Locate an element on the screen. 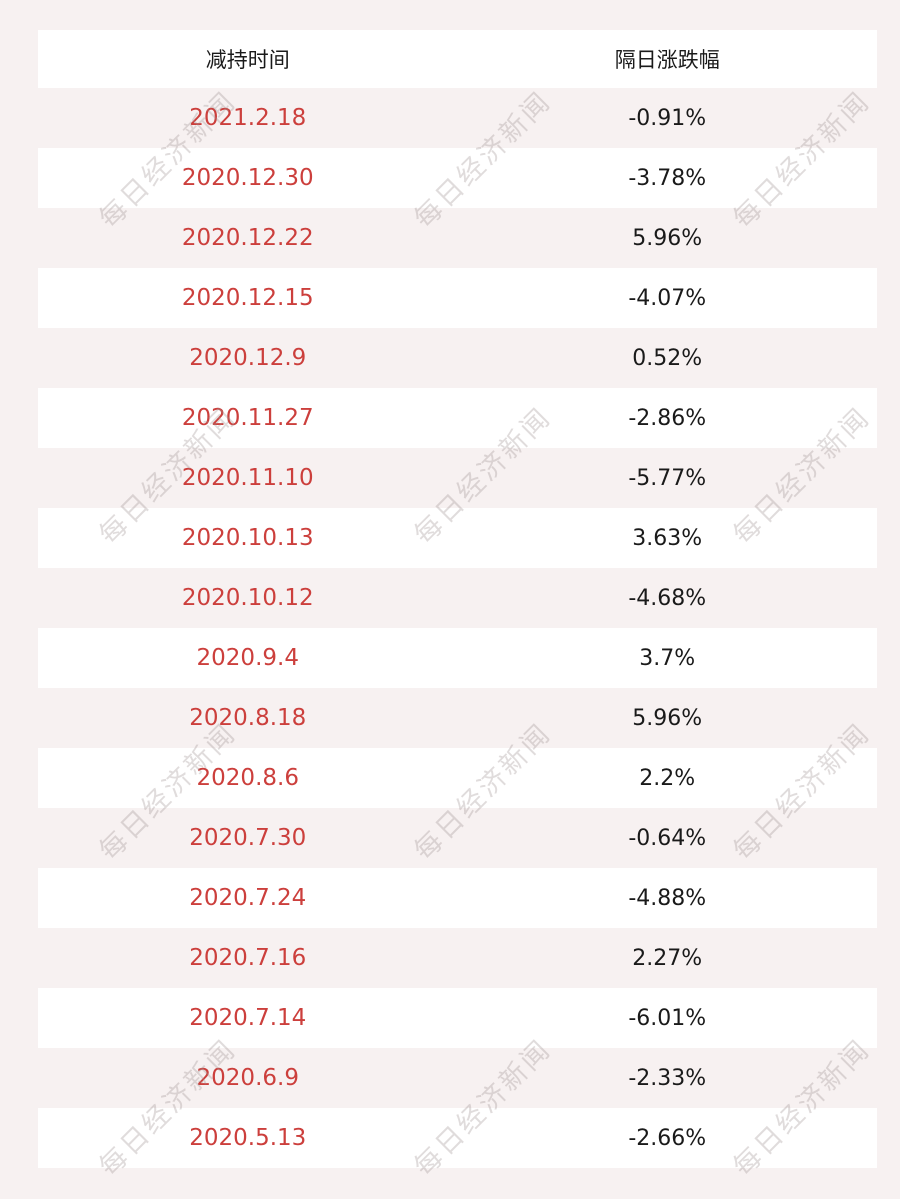  table-row: 2020.6.9 -2.33% is located at coordinates (457, 1078).